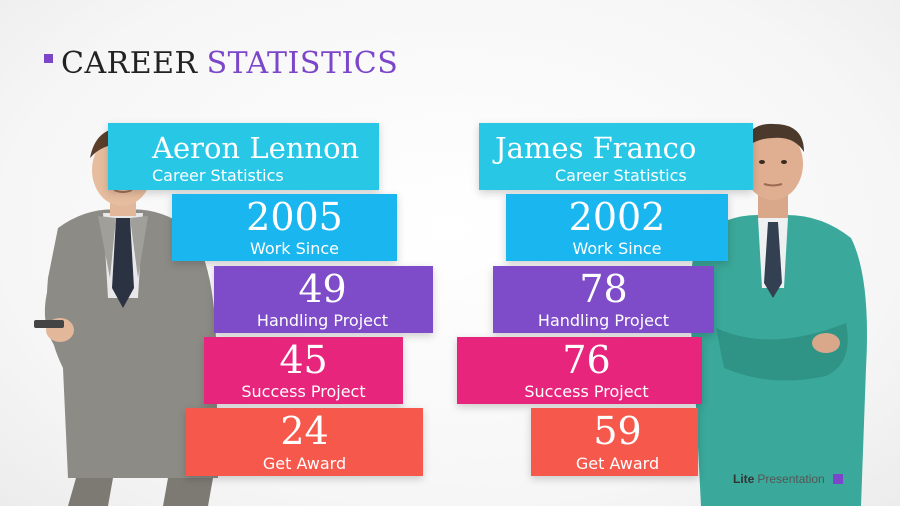 Image resolution: width=900 pixels, height=506 pixels. Describe the element at coordinates (218, 175) in the screenshot. I see `left-card-subtitle: Career Statistics` at that location.